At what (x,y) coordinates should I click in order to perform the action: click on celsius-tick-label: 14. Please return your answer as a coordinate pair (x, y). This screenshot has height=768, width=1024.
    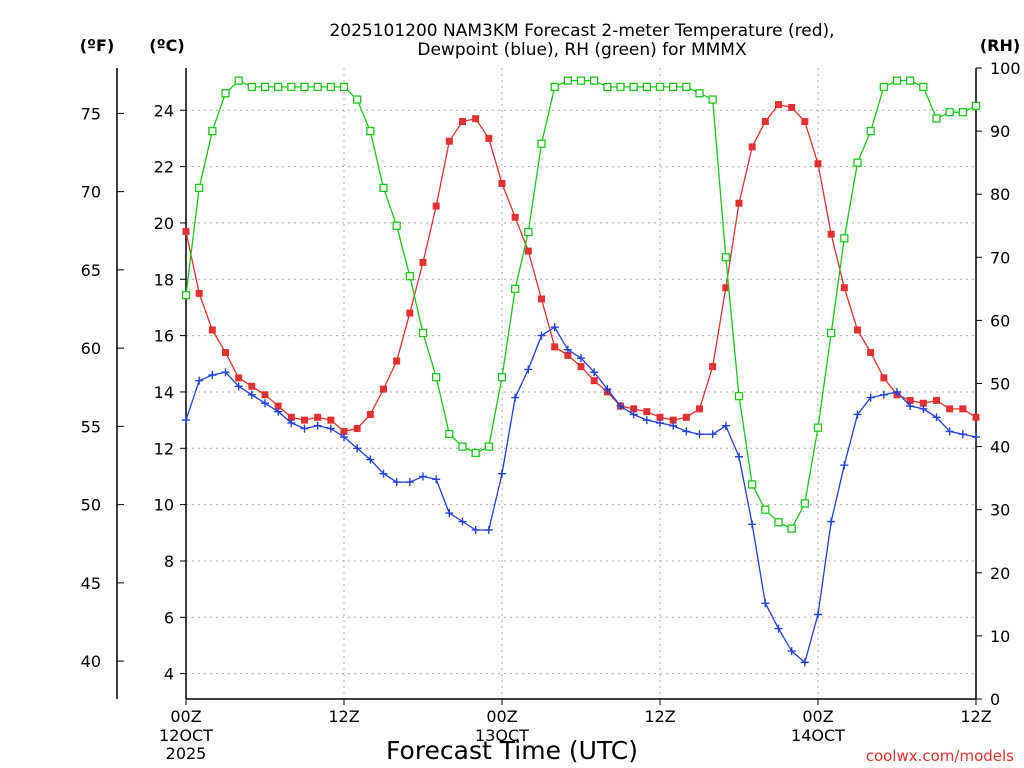
    Looking at the image, I should click on (164, 392).